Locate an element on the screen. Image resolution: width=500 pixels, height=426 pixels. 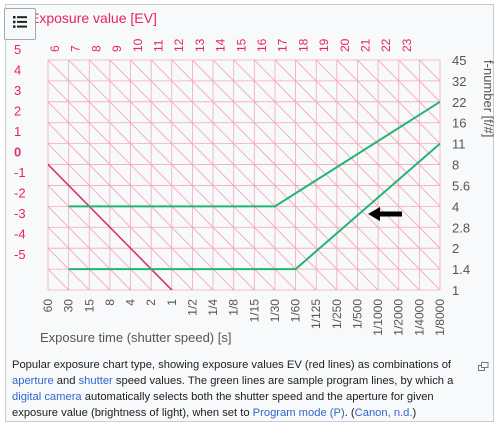
ev-label-top: 20 is located at coordinates (345, 45).